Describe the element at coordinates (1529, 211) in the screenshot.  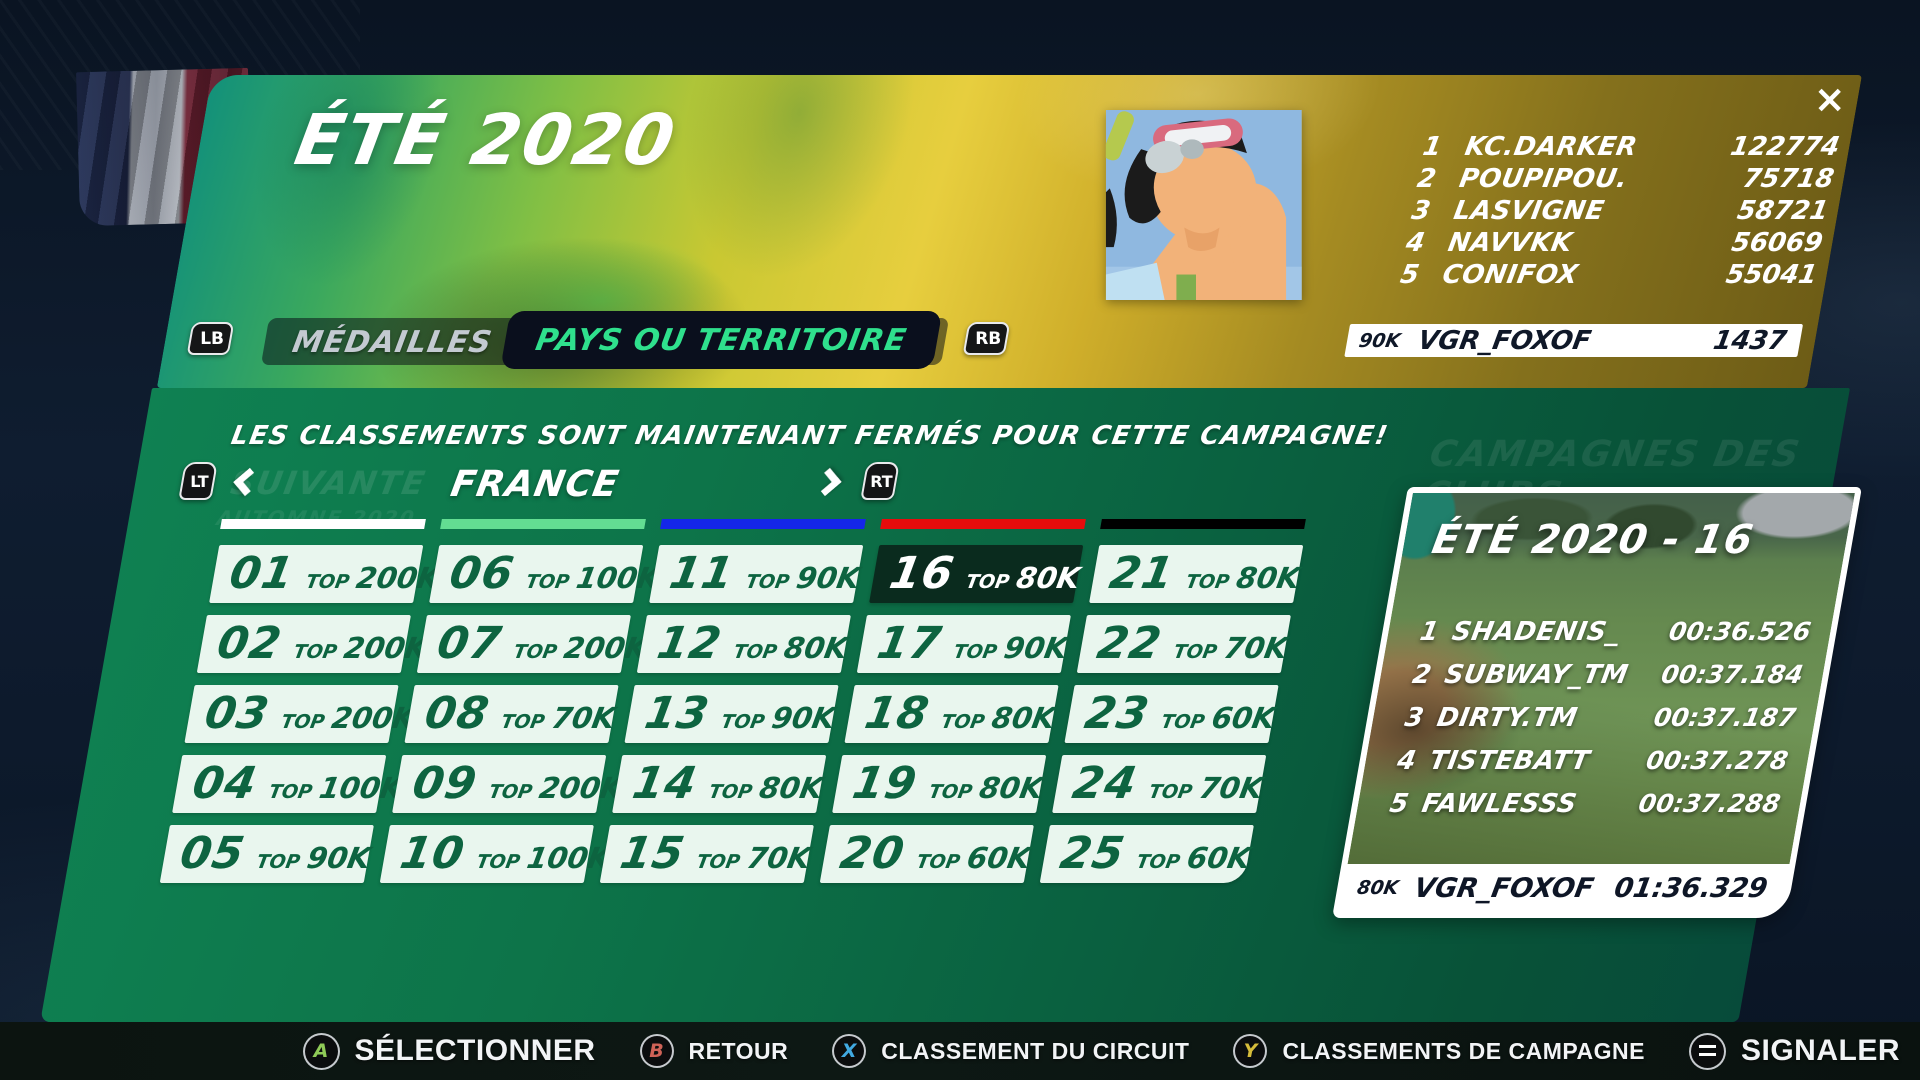
I see `leaderboard-name: LASVIGNE` at that location.